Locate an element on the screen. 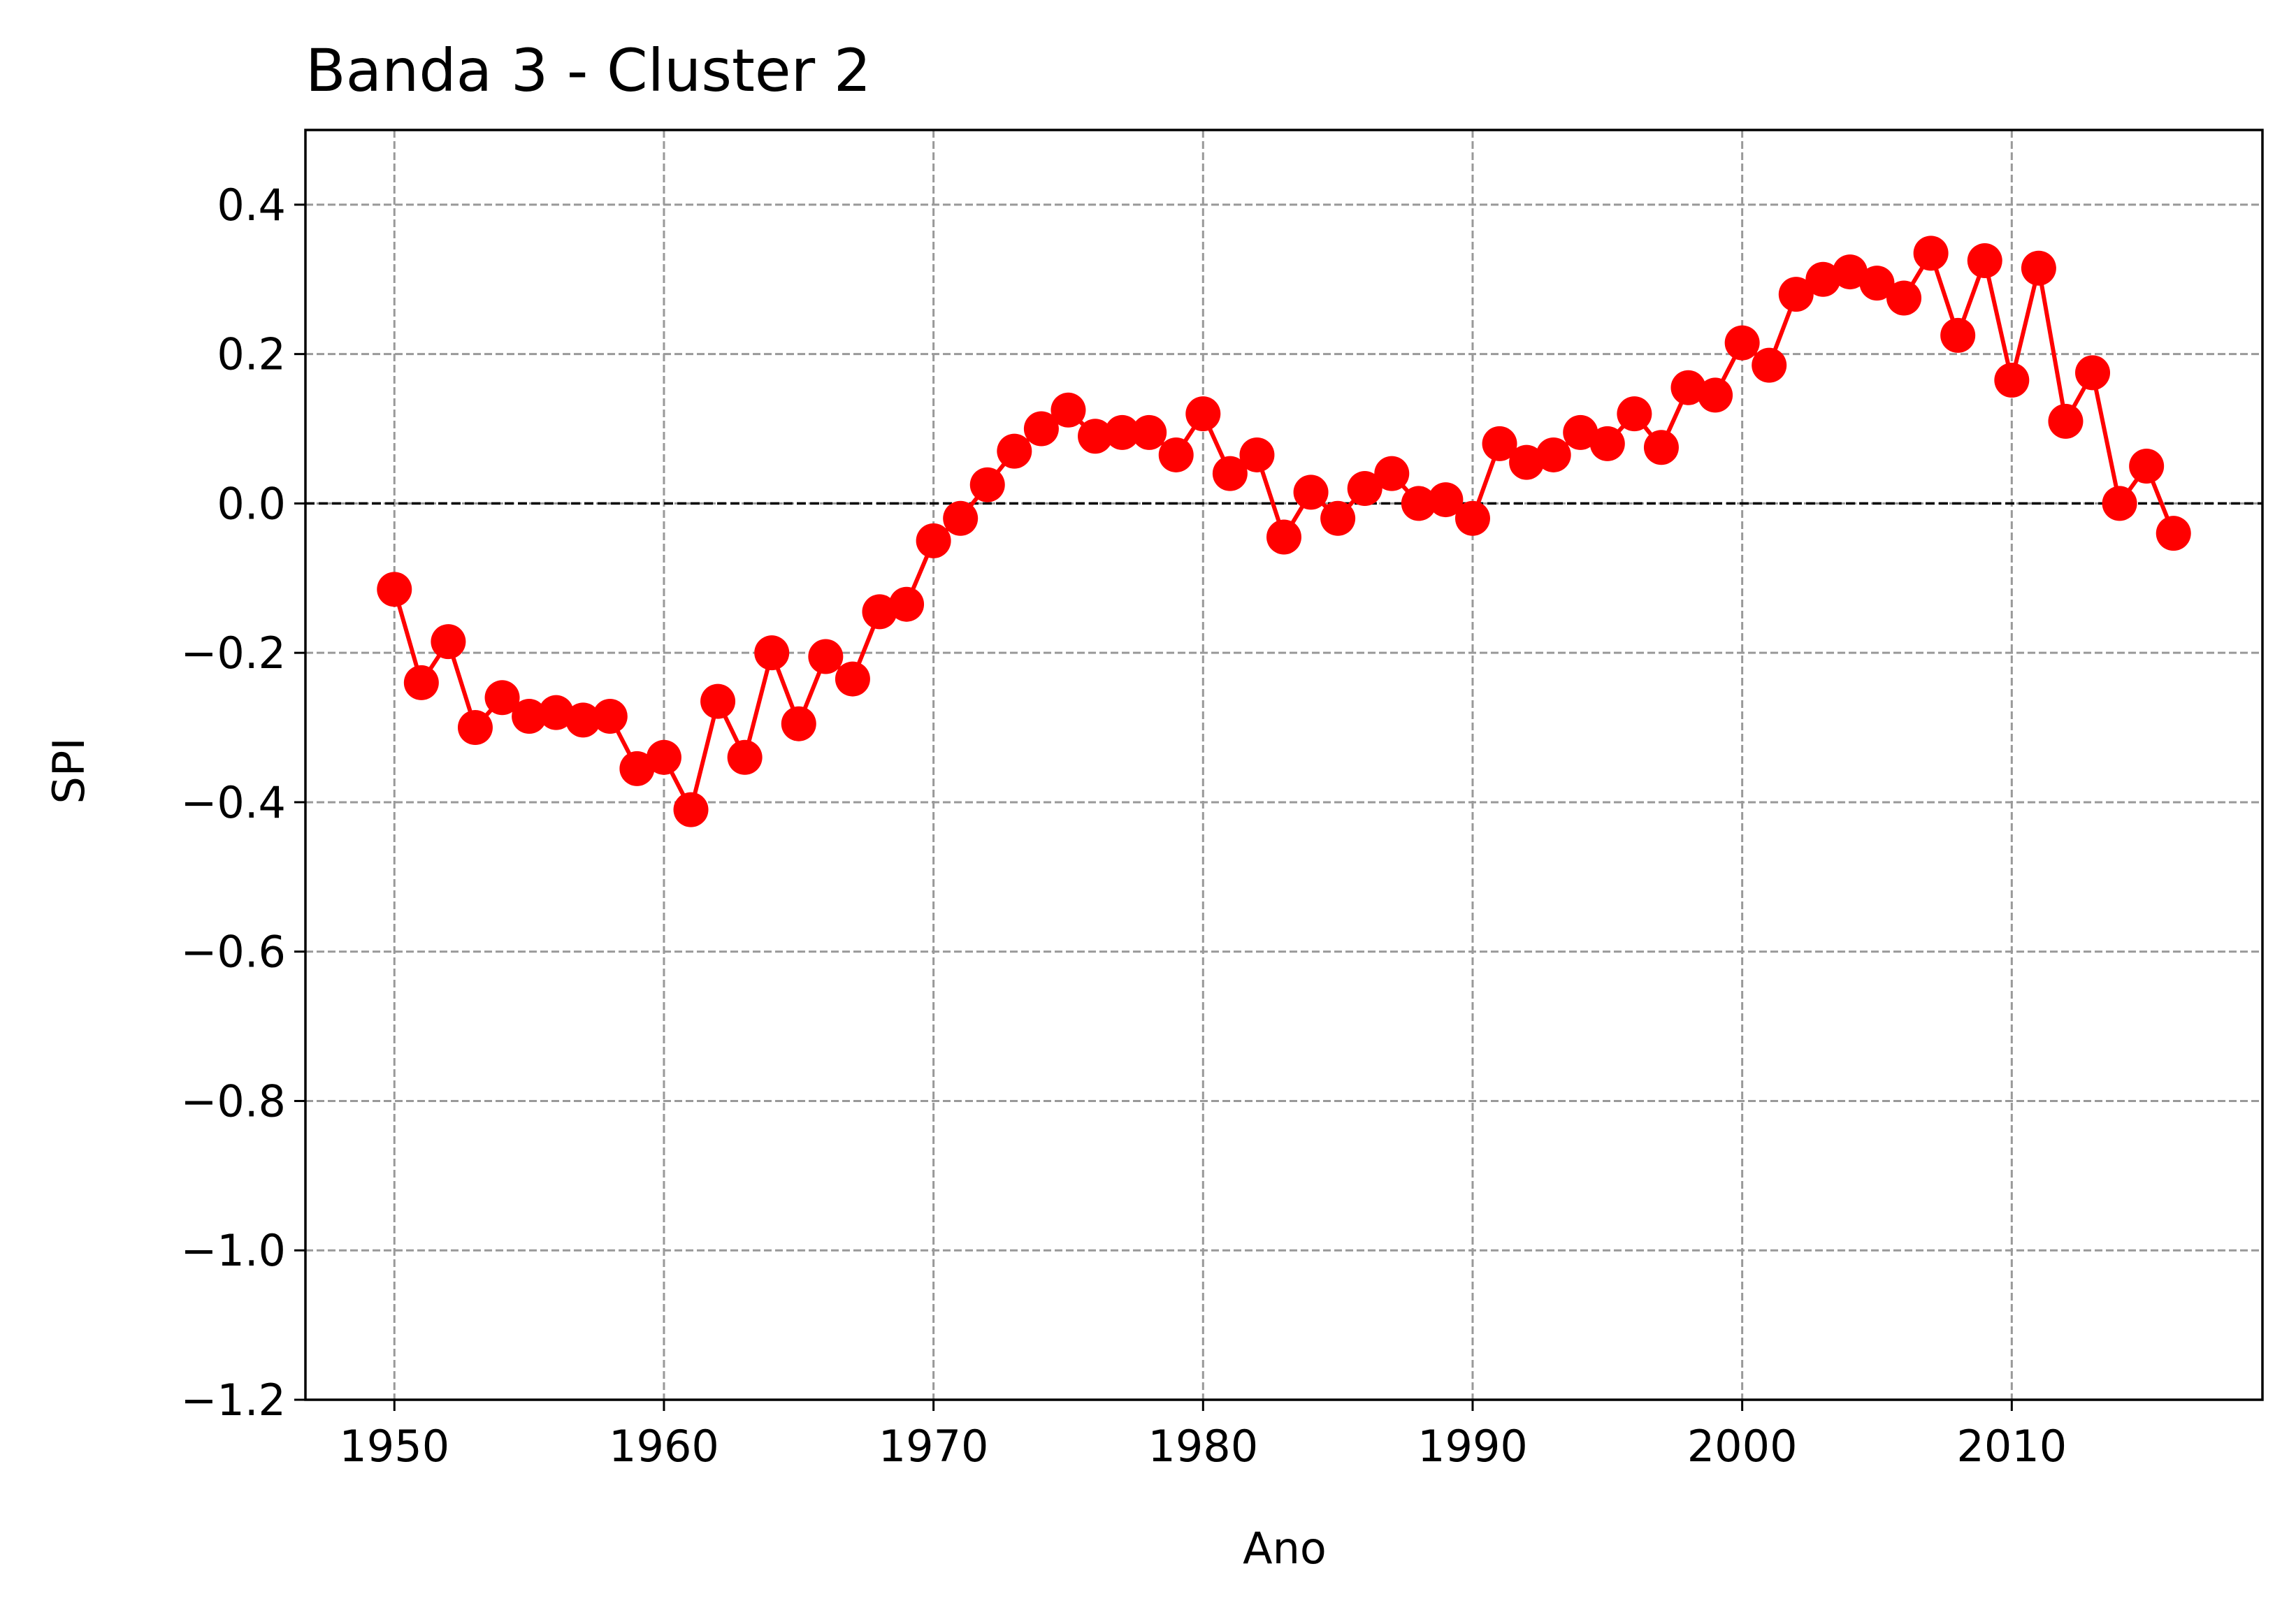 Image resolution: width=2296 pixels, height=1615 pixels. y-tick-label: 0.0 is located at coordinates (252, 503).